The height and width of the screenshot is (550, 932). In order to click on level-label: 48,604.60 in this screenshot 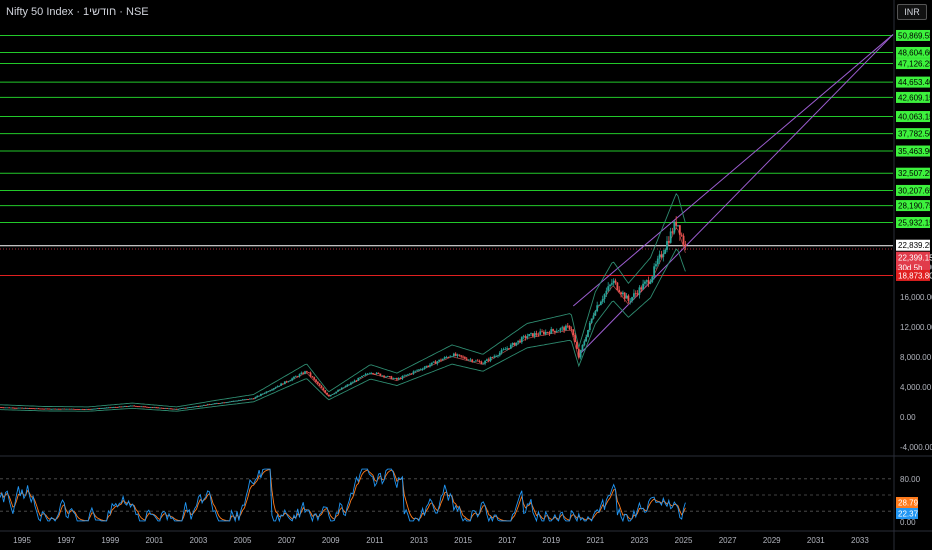, I will do `click(915, 52)`.